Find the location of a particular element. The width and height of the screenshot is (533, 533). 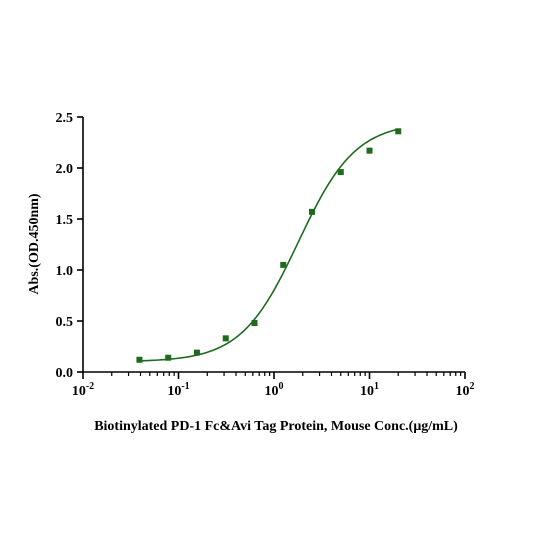

x-tick-label: 10⁰ is located at coordinates (274, 390).